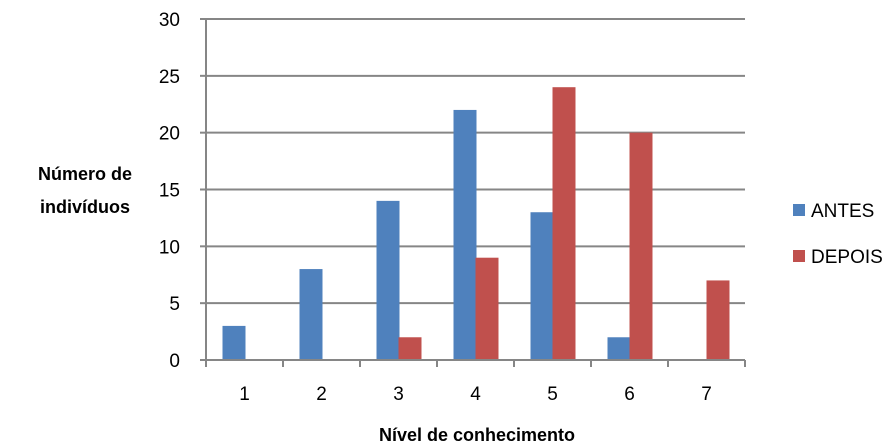 This screenshot has width=894, height=448. What do you see at coordinates (169, 77) in the screenshot?
I see `y-tick-label: 25` at bounding box center [169, 77].